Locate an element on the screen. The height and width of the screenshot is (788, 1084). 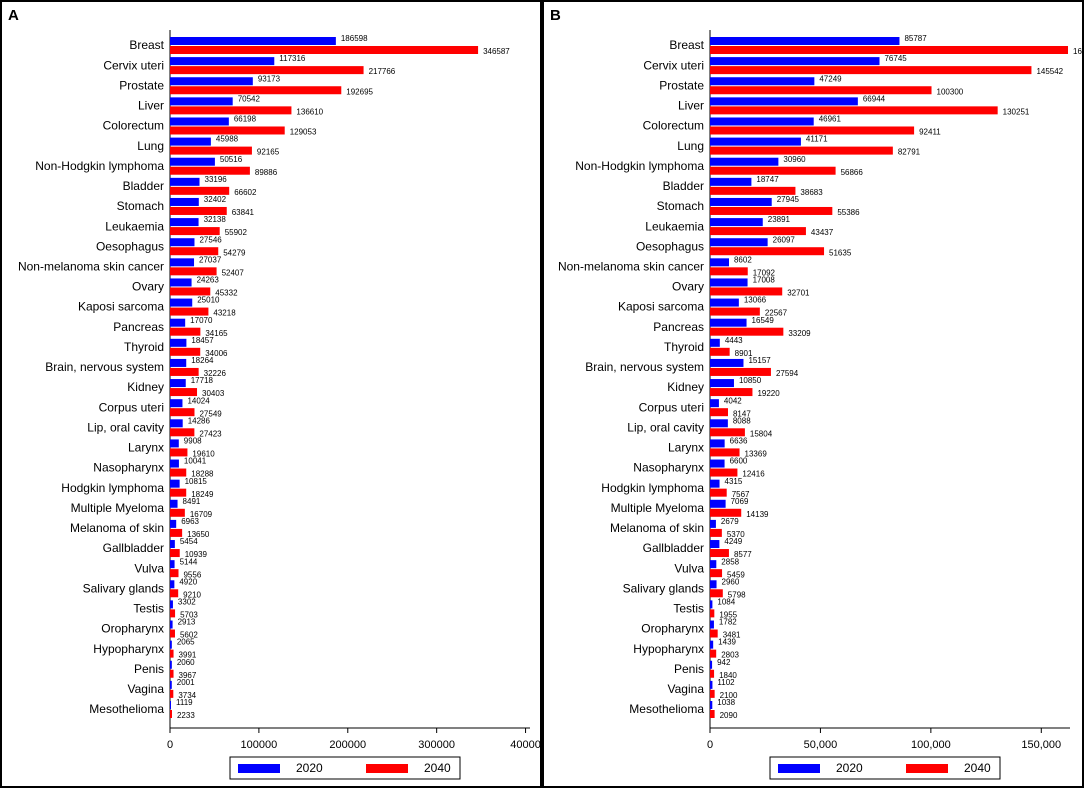
value-label: 136610 is located at coordinates (309, 111).